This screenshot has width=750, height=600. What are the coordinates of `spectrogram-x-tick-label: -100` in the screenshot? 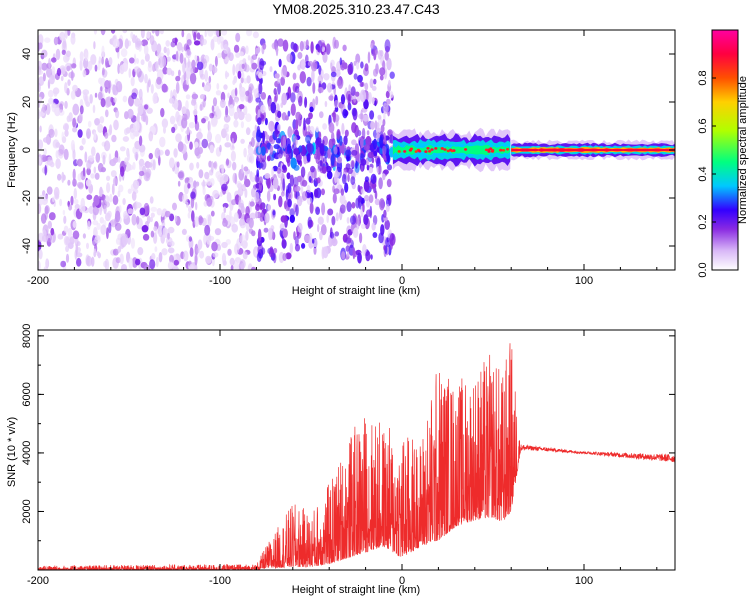 It's located at (220, 281).